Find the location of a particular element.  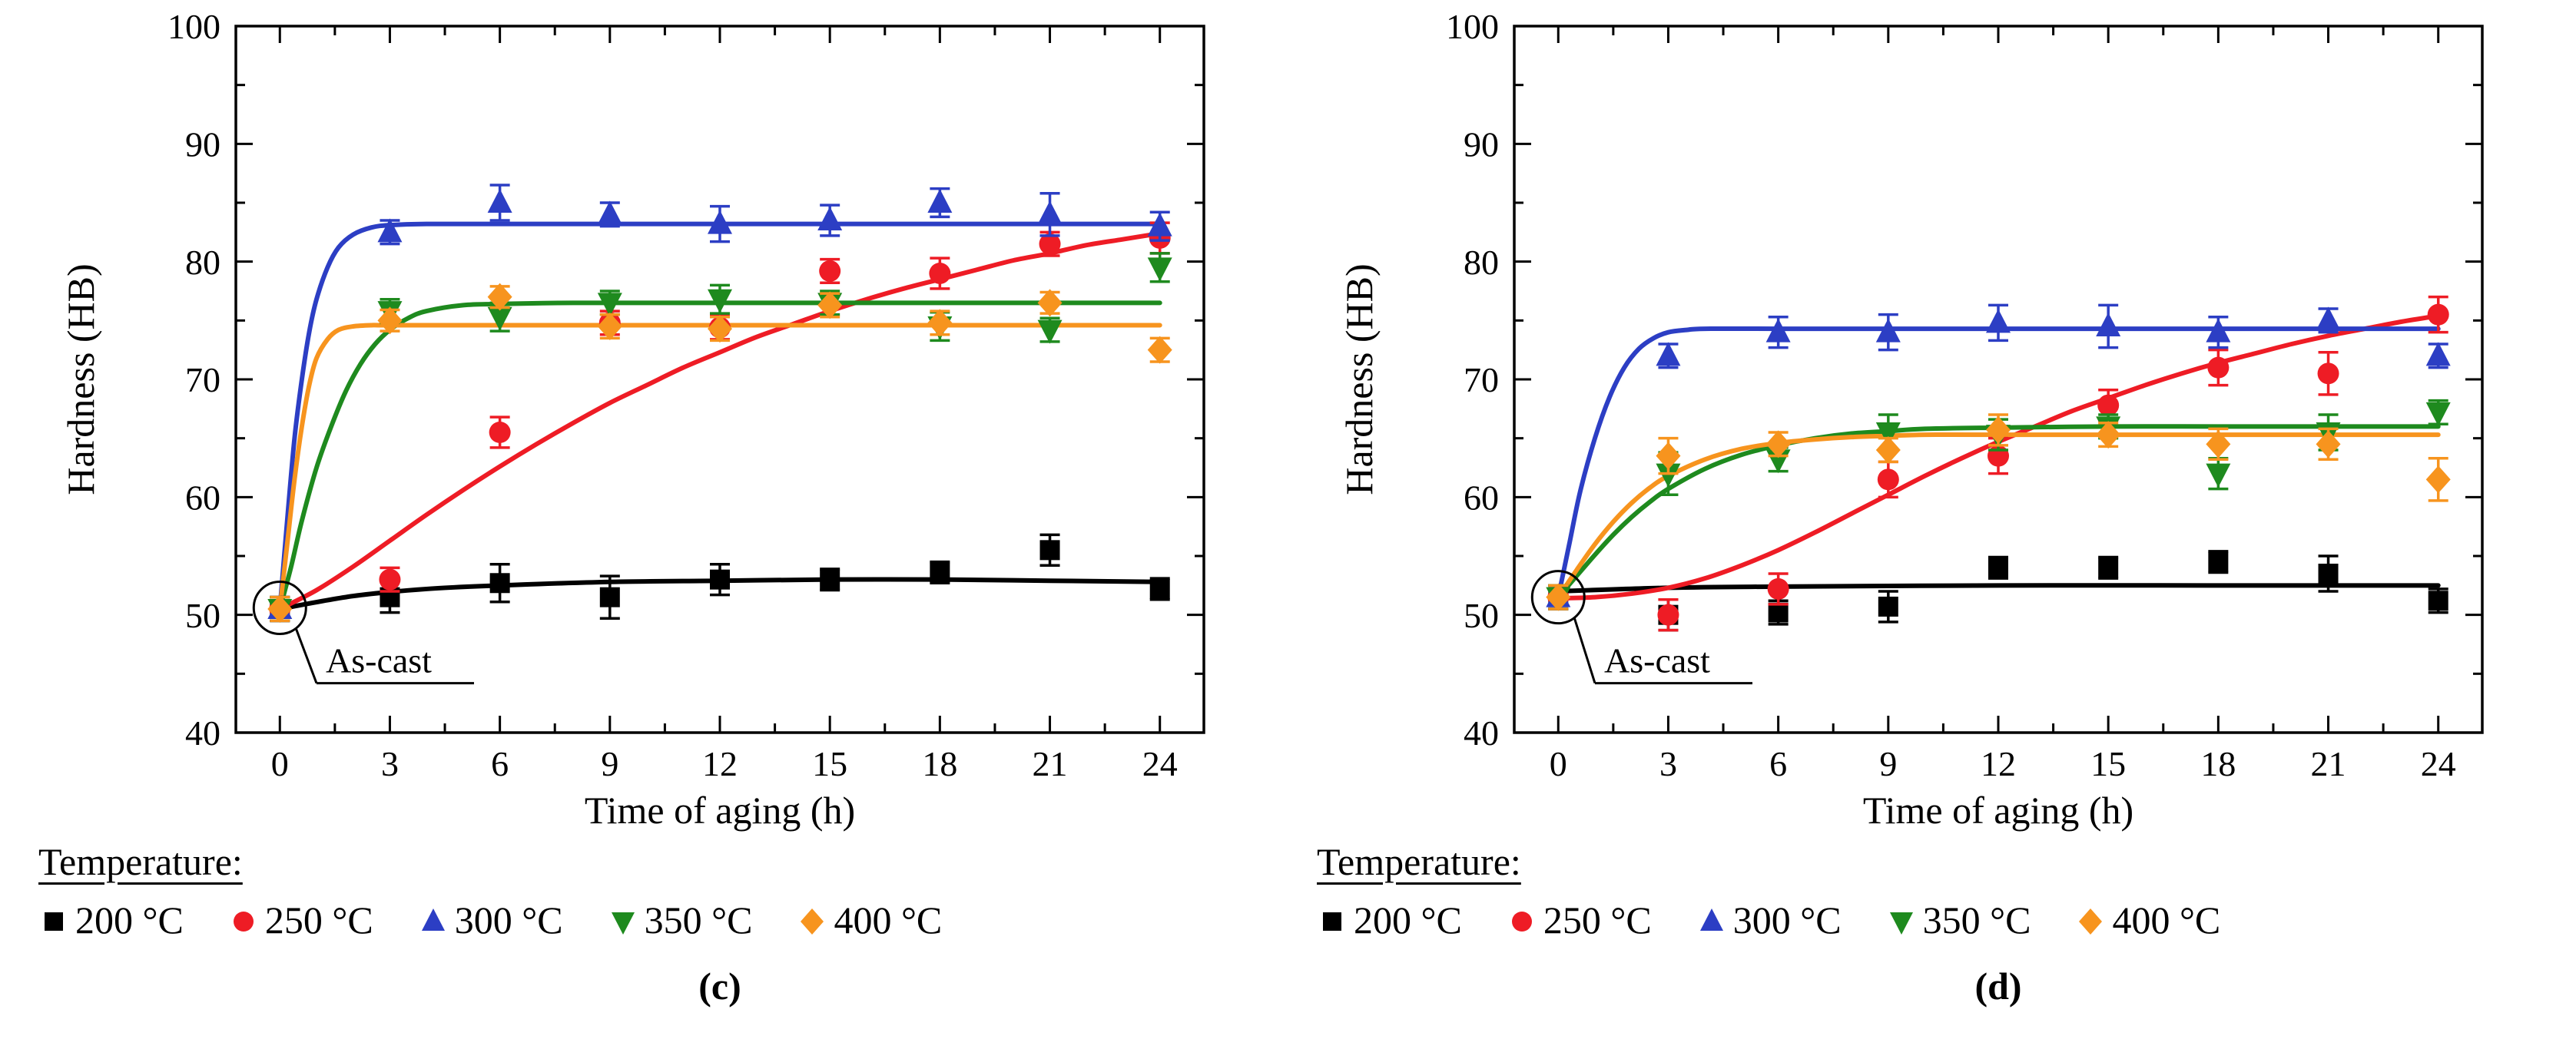

y-tick-label: 90 is located at coordinates (1481, 144).